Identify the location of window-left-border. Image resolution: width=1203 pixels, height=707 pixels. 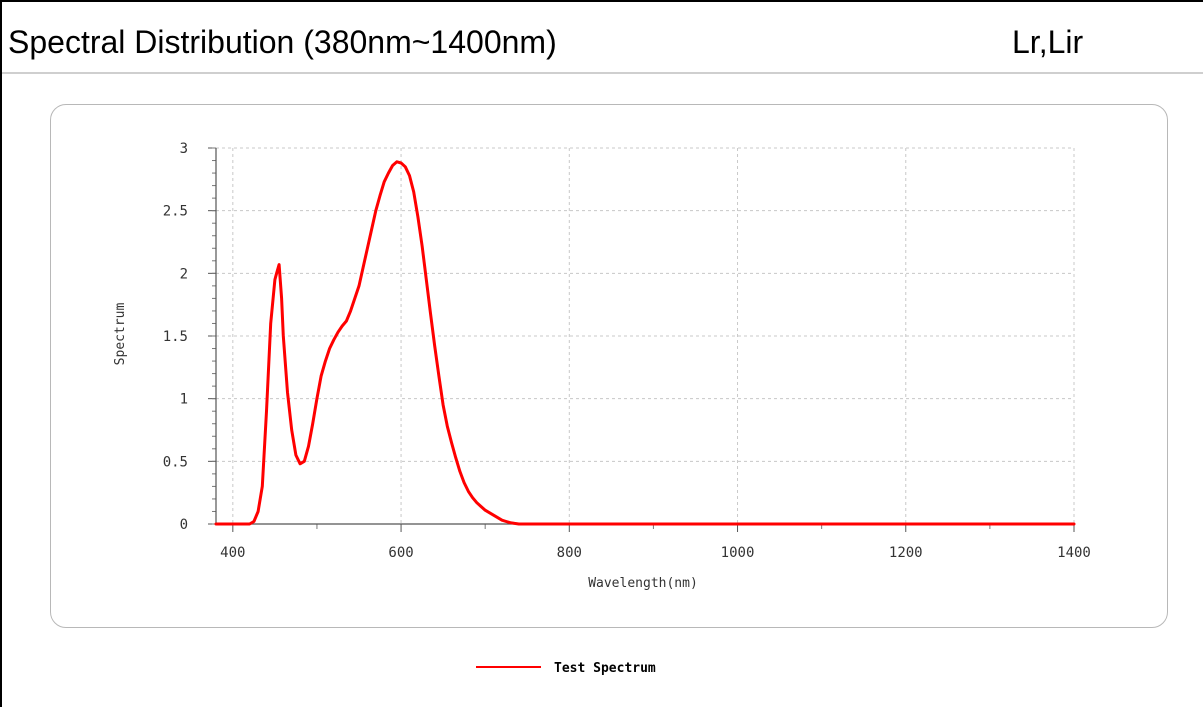
(1, 353).